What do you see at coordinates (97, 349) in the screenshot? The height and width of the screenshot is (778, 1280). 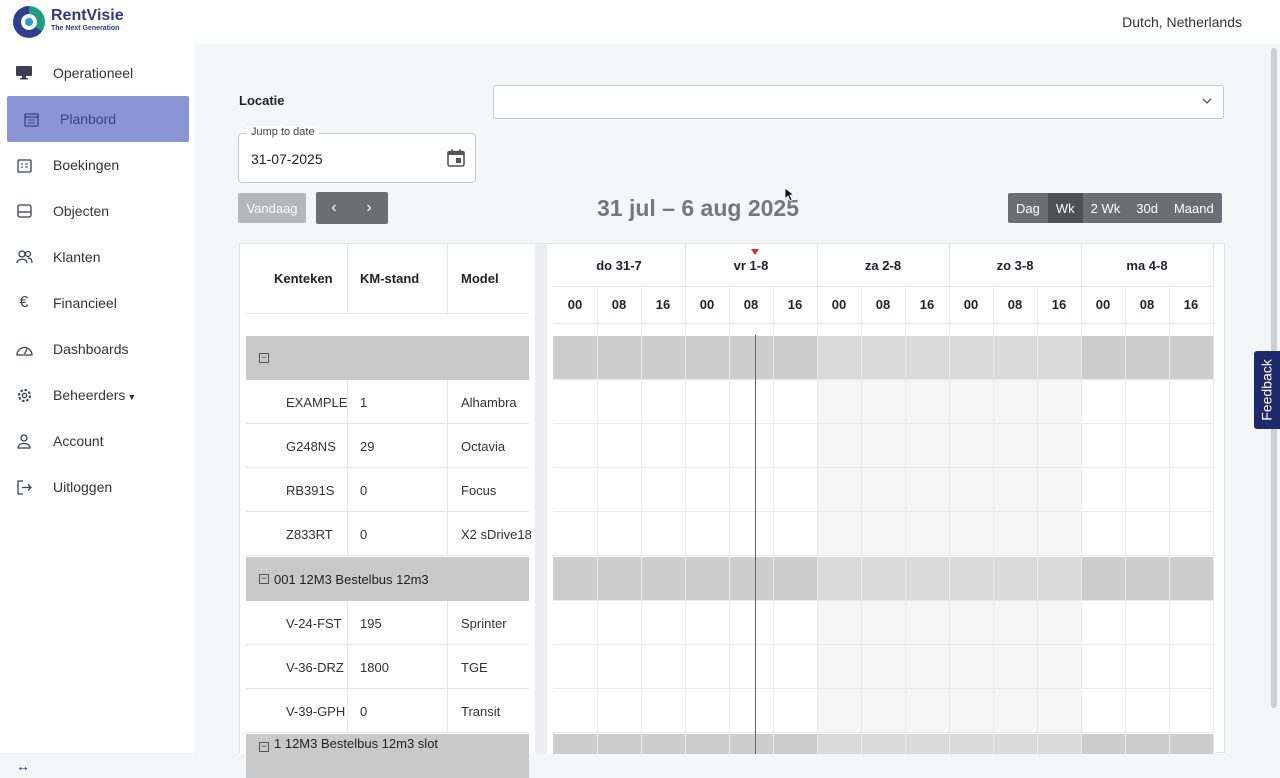 I see `sidebar-item-dashboards: Dashboards` at bounding box center [97, 349].